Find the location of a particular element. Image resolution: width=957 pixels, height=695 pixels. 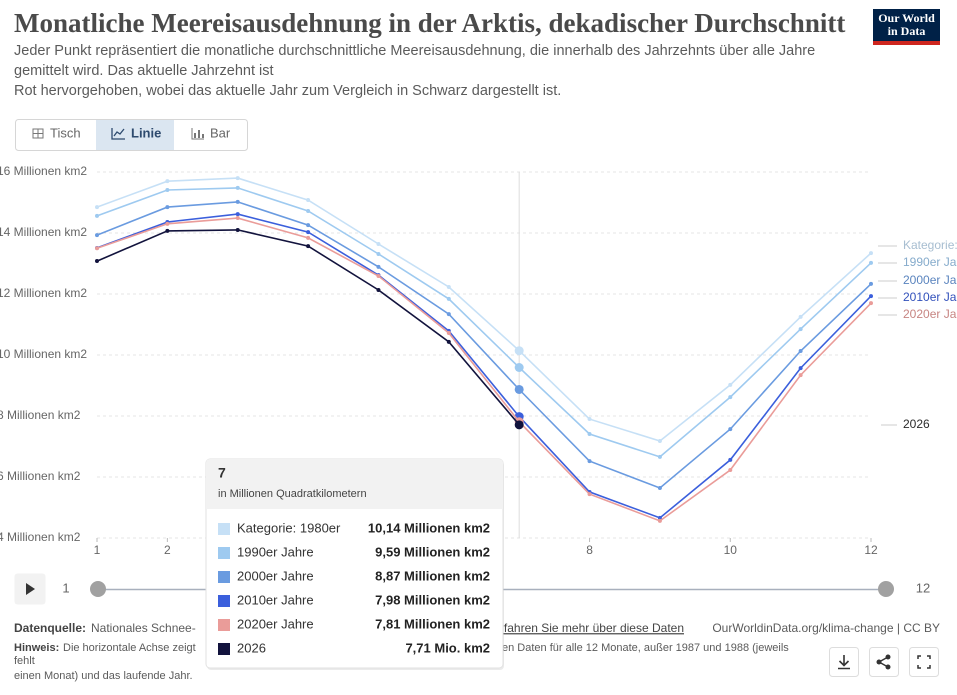

source: Nationales Schnee- is located at coordinates (143, 628).